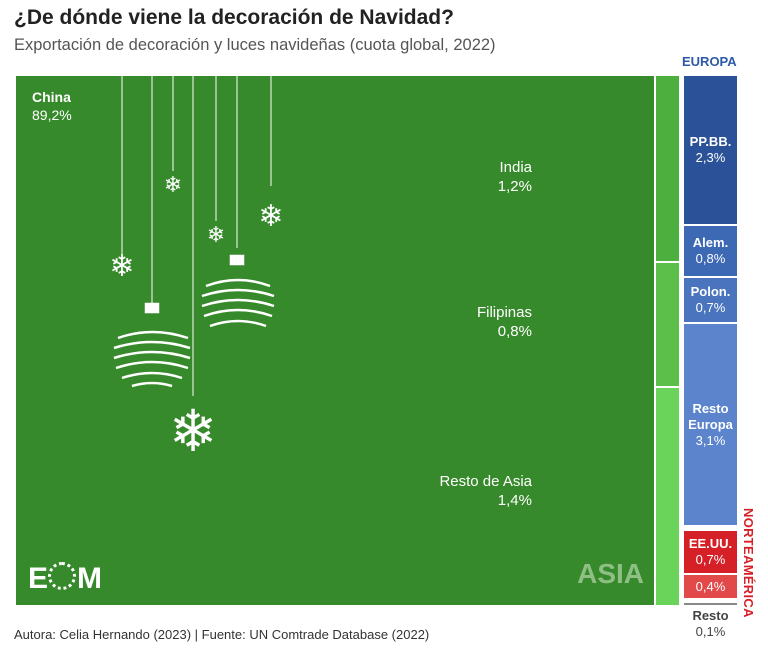  What do you see at coordinates (485, 481) in the screenshot?
I see `resto-asia-label: Resto de Asia` at bounding box center [485, 481].